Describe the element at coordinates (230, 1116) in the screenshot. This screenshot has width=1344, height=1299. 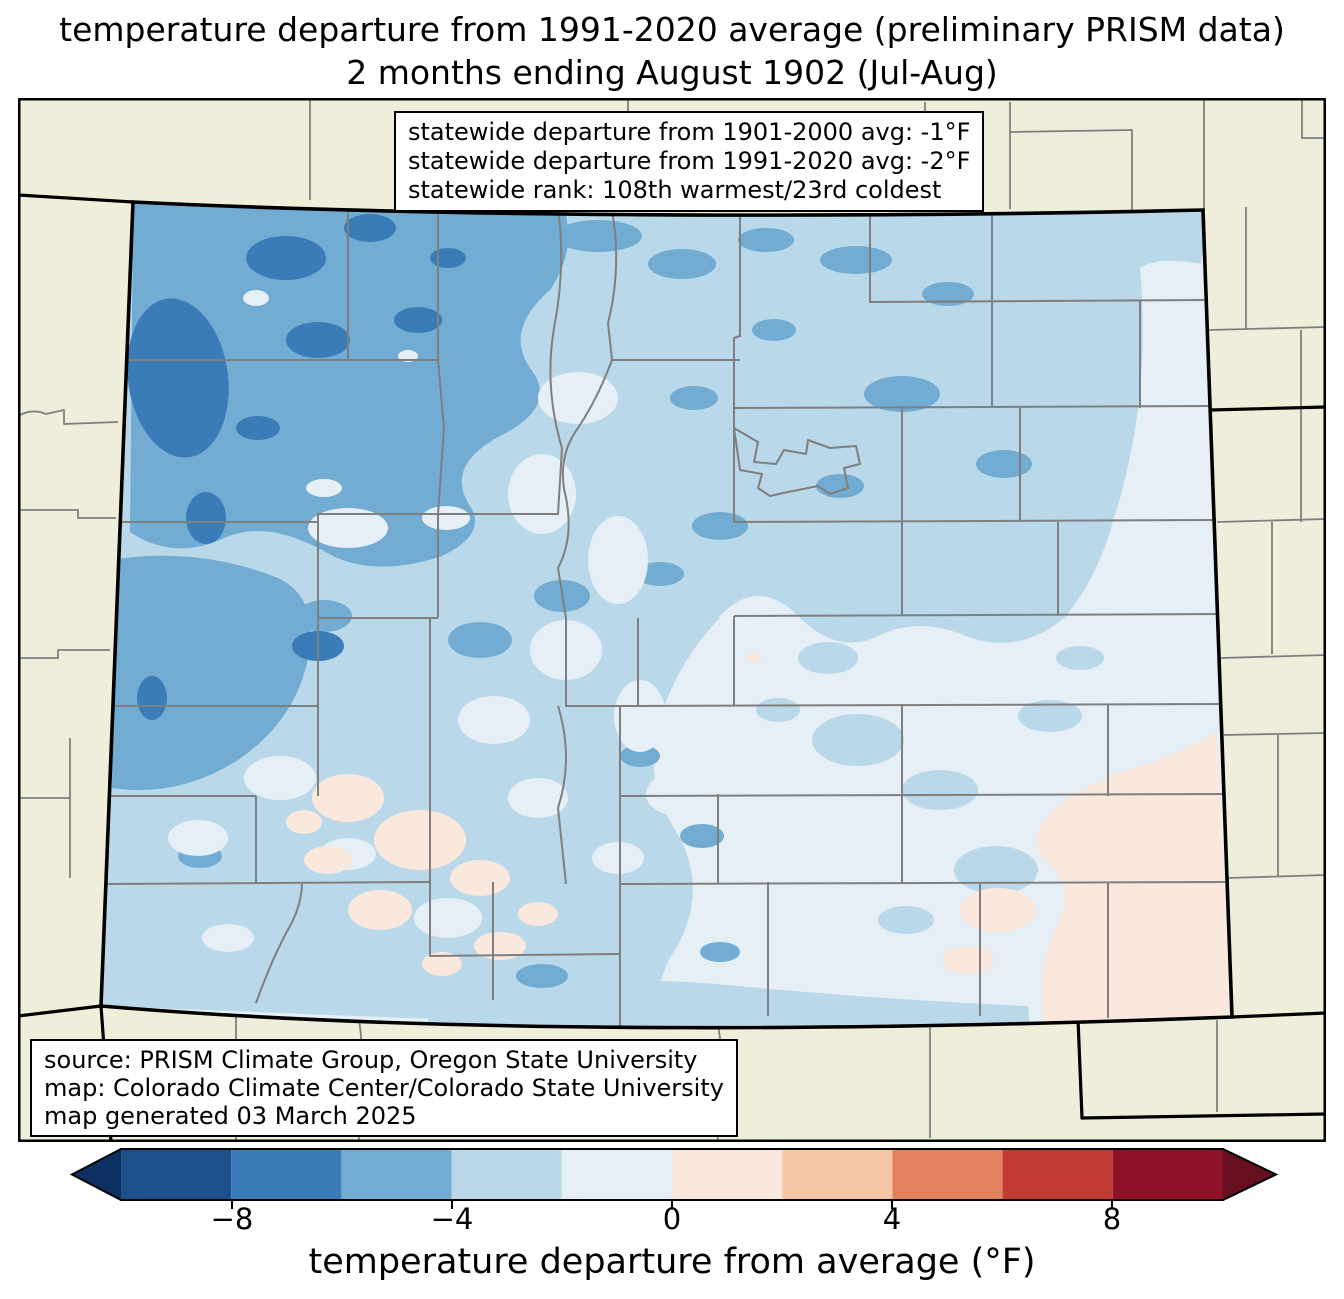
I see `source-line-3: map generated 03 March 2025` at that location.